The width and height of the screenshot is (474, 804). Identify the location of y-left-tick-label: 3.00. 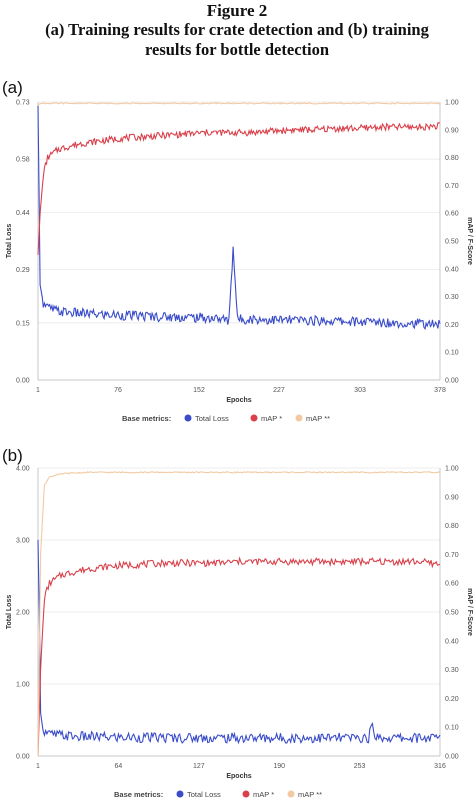
(23, 541).